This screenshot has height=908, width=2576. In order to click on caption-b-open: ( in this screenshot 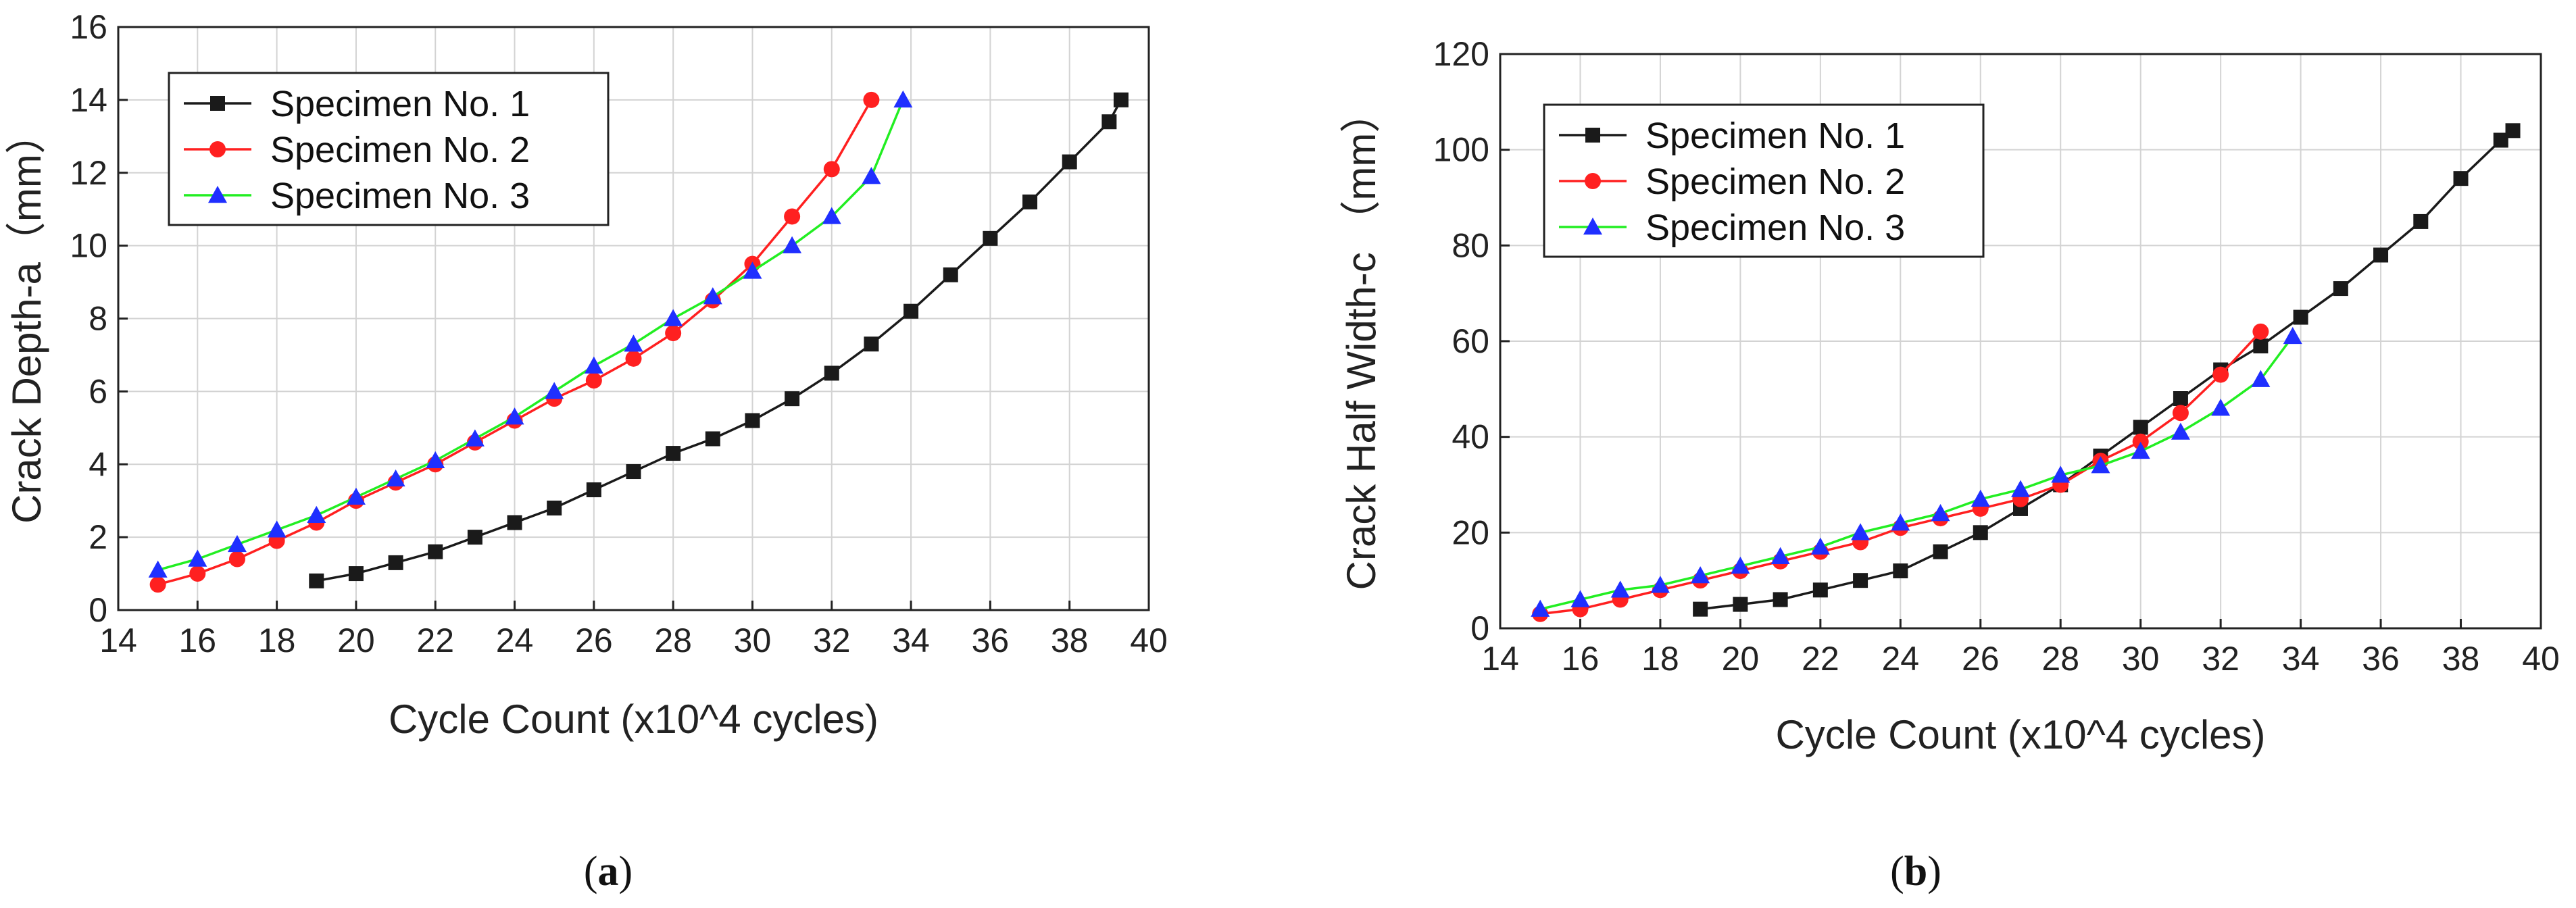, I will do `click(1897, 871)`.